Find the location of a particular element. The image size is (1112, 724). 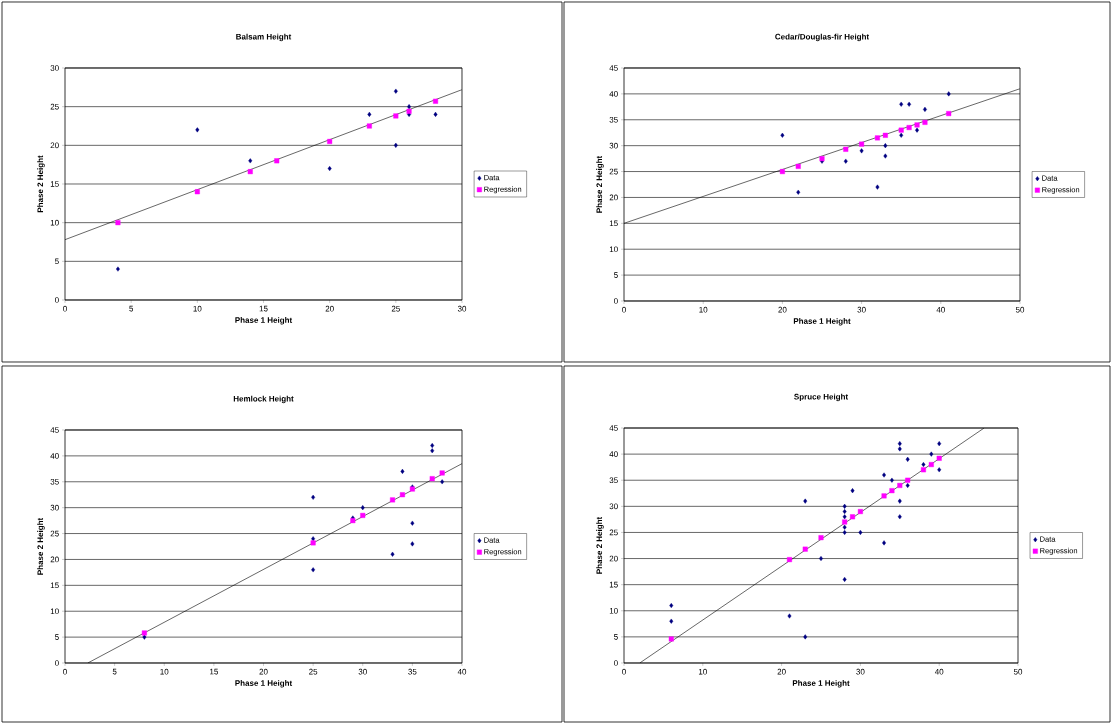

chart-title: Balsam Height is located at coordinates (264, 37).